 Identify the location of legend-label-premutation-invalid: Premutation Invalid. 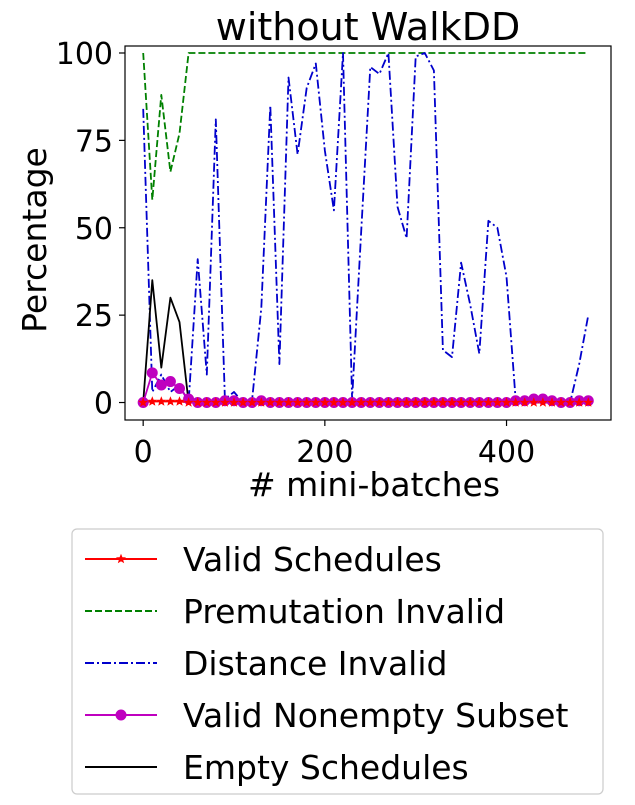
(344, 611).